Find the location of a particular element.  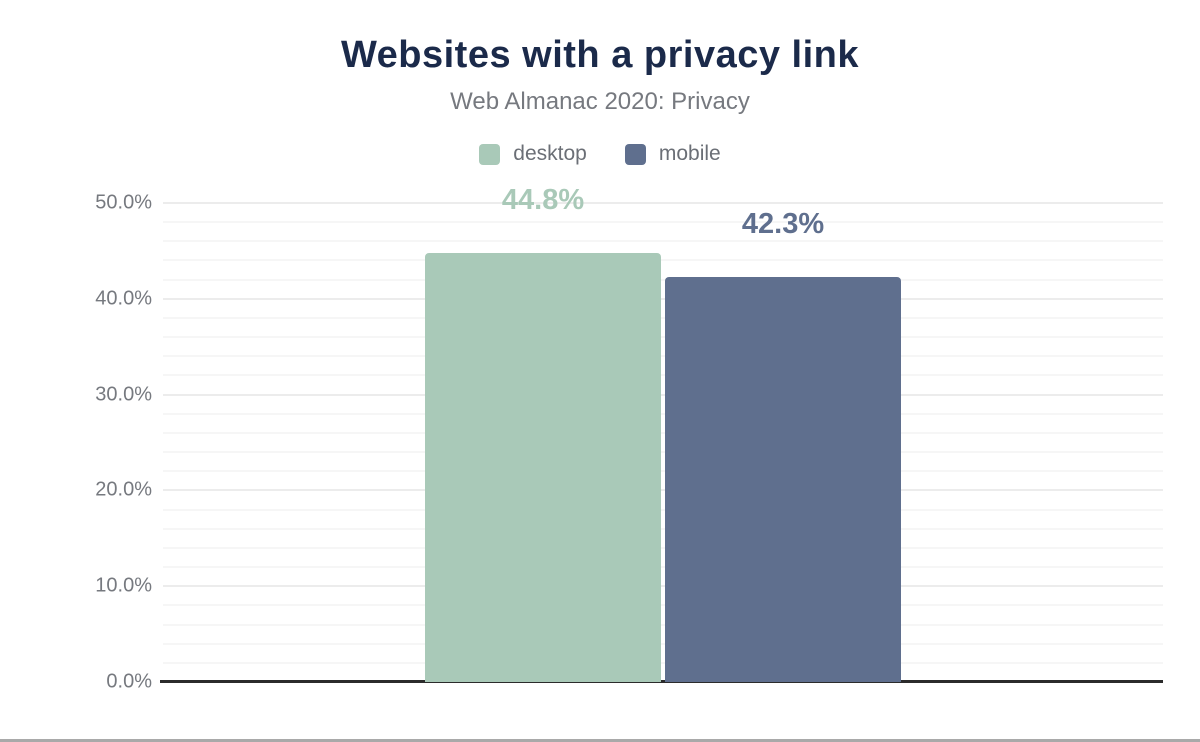

legend-entry-desktop: desktop is located at coordinates (533, 154).